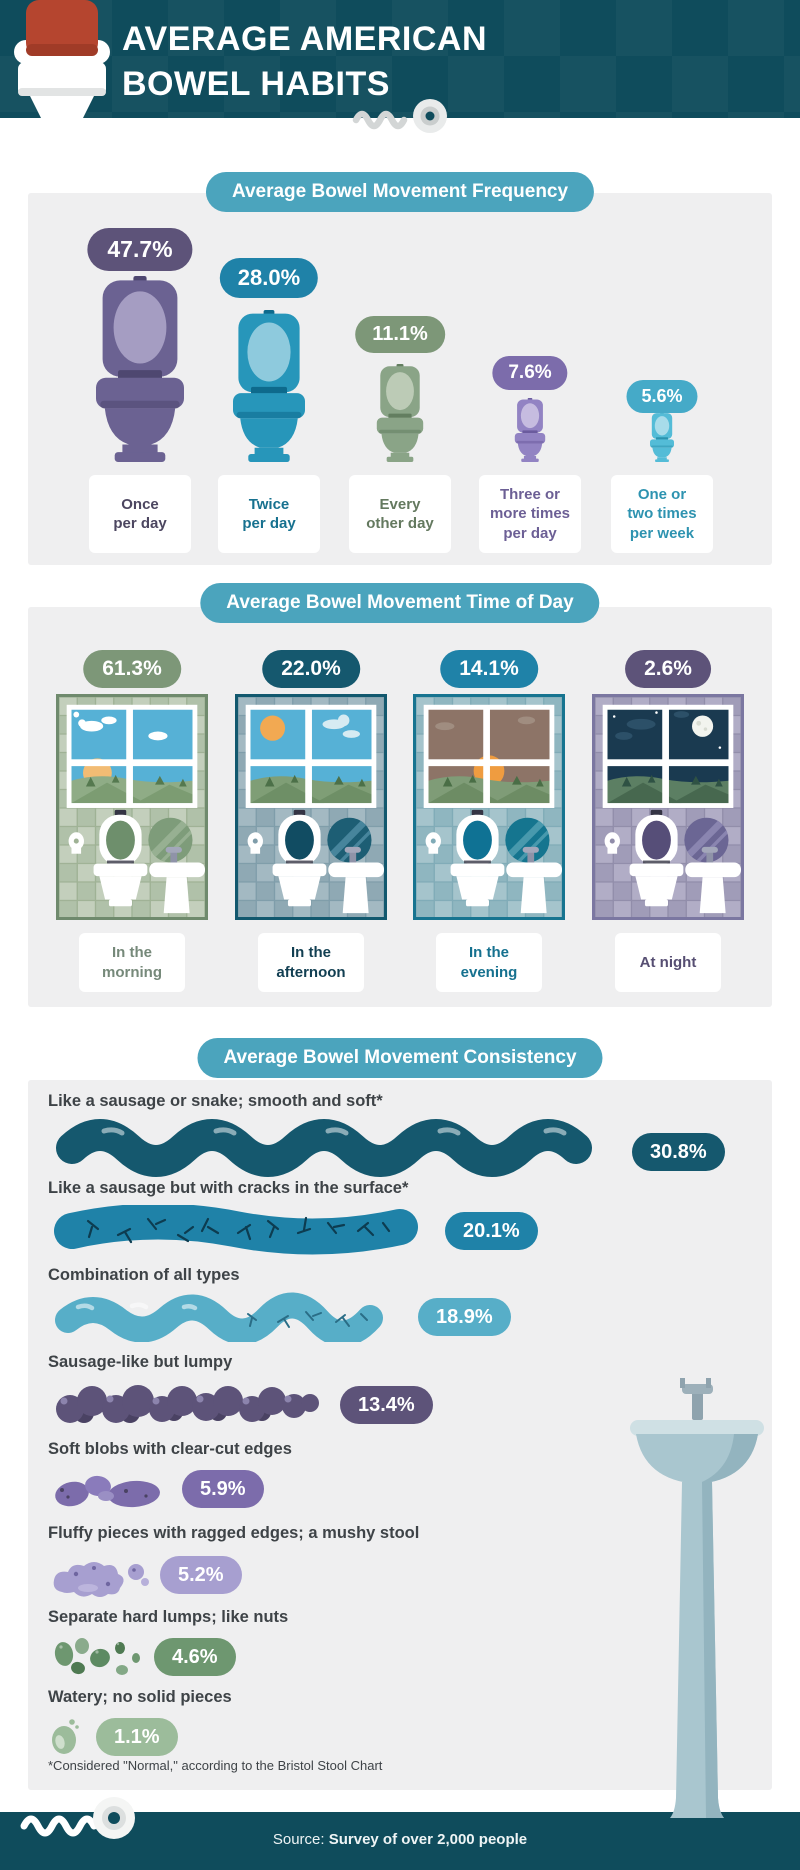 This screenshot has width=800, height=1870. What do you see at coordinates (305, 39) in the screenshot?
I see `page-title-line1: AVERAGE AMERICAN` at bounding box center [305, 39].